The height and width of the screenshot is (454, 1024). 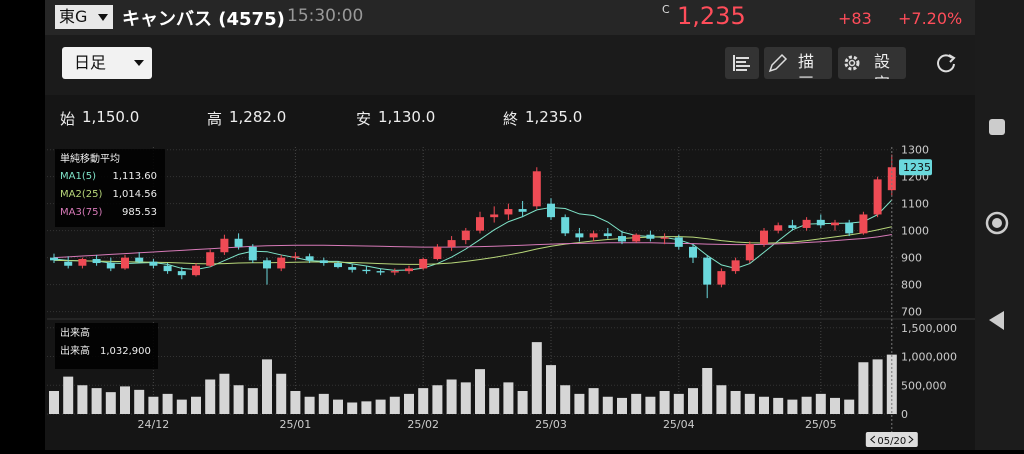 What do you see at coordinates (68, 119) in the screenshot?
I see `ohlc-label: 始` at bounding box center [68, 119].